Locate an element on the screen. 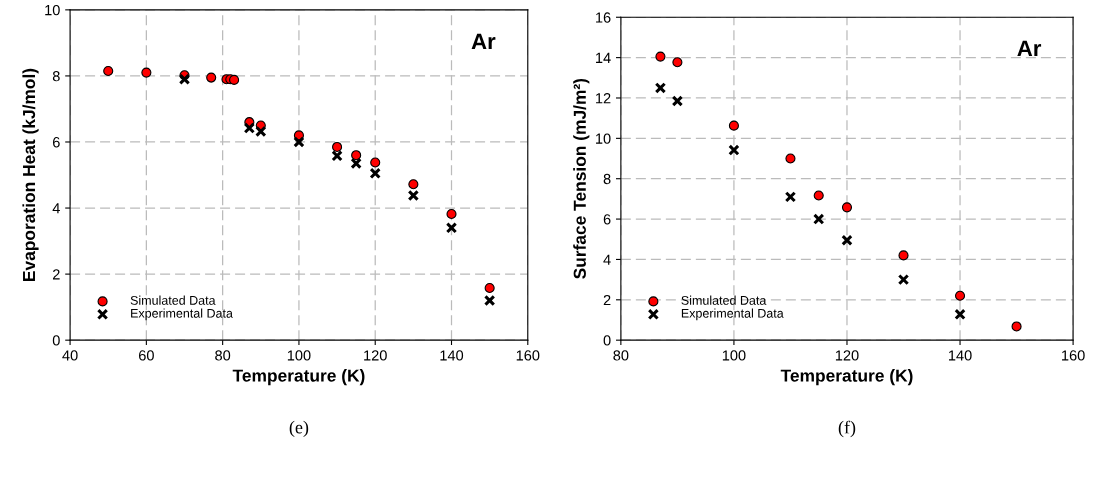 The image size is (1095, 493). x-tick-label: 40 is located at coordinates (70, 355).